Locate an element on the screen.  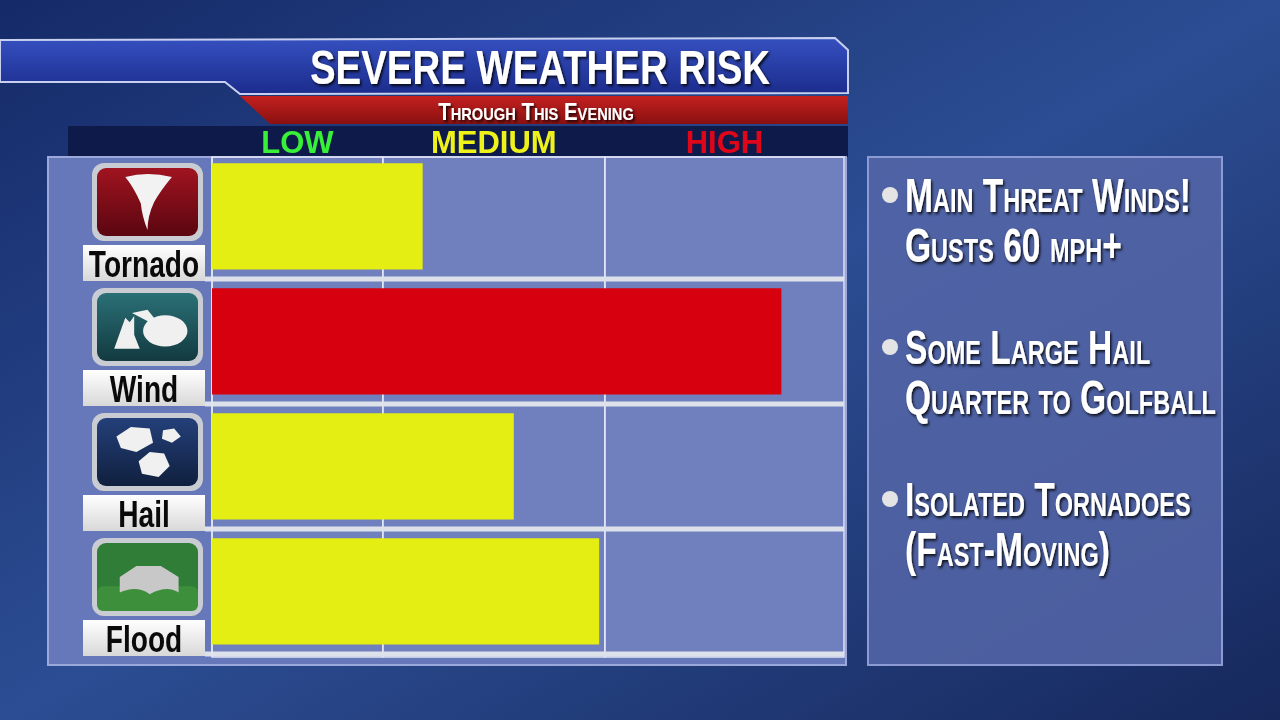
y-tick-label: Hail is located at coordinates (144, 514).